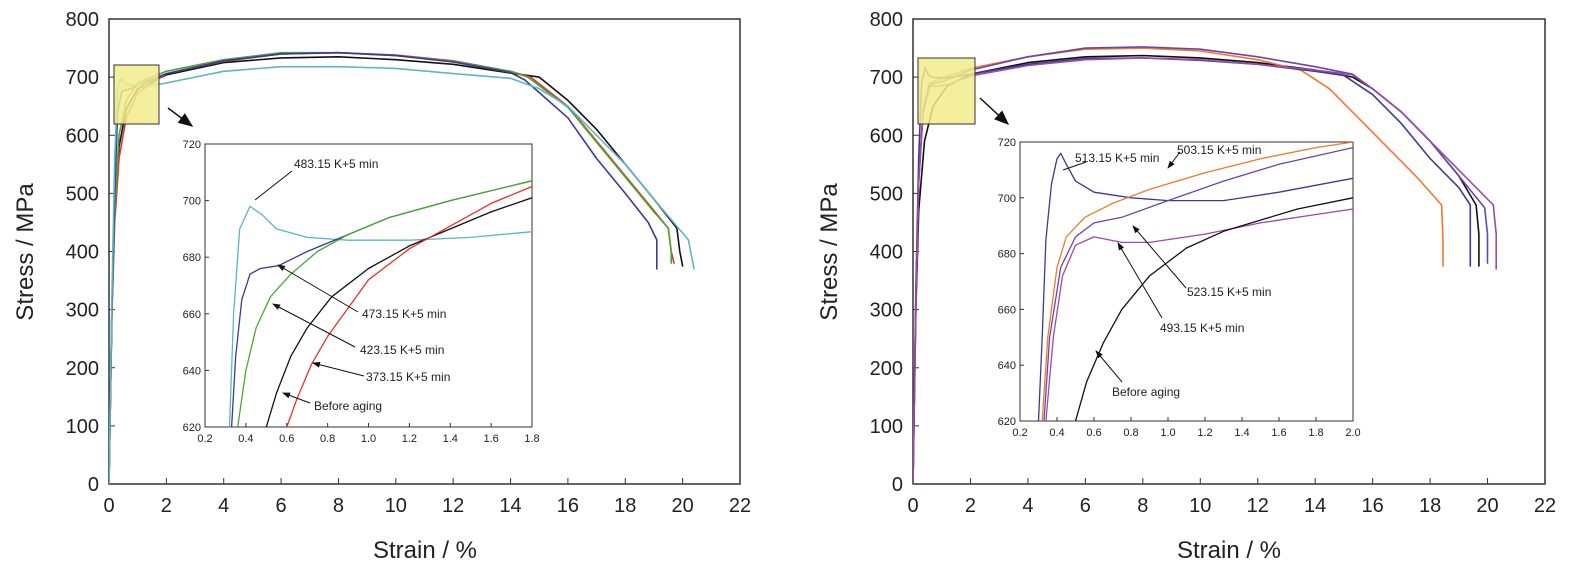  What do you see at coordinates (1487, 506) in the screenshot?
I see `right-x-tick-label: 20` at bounding box center [1487, 506].